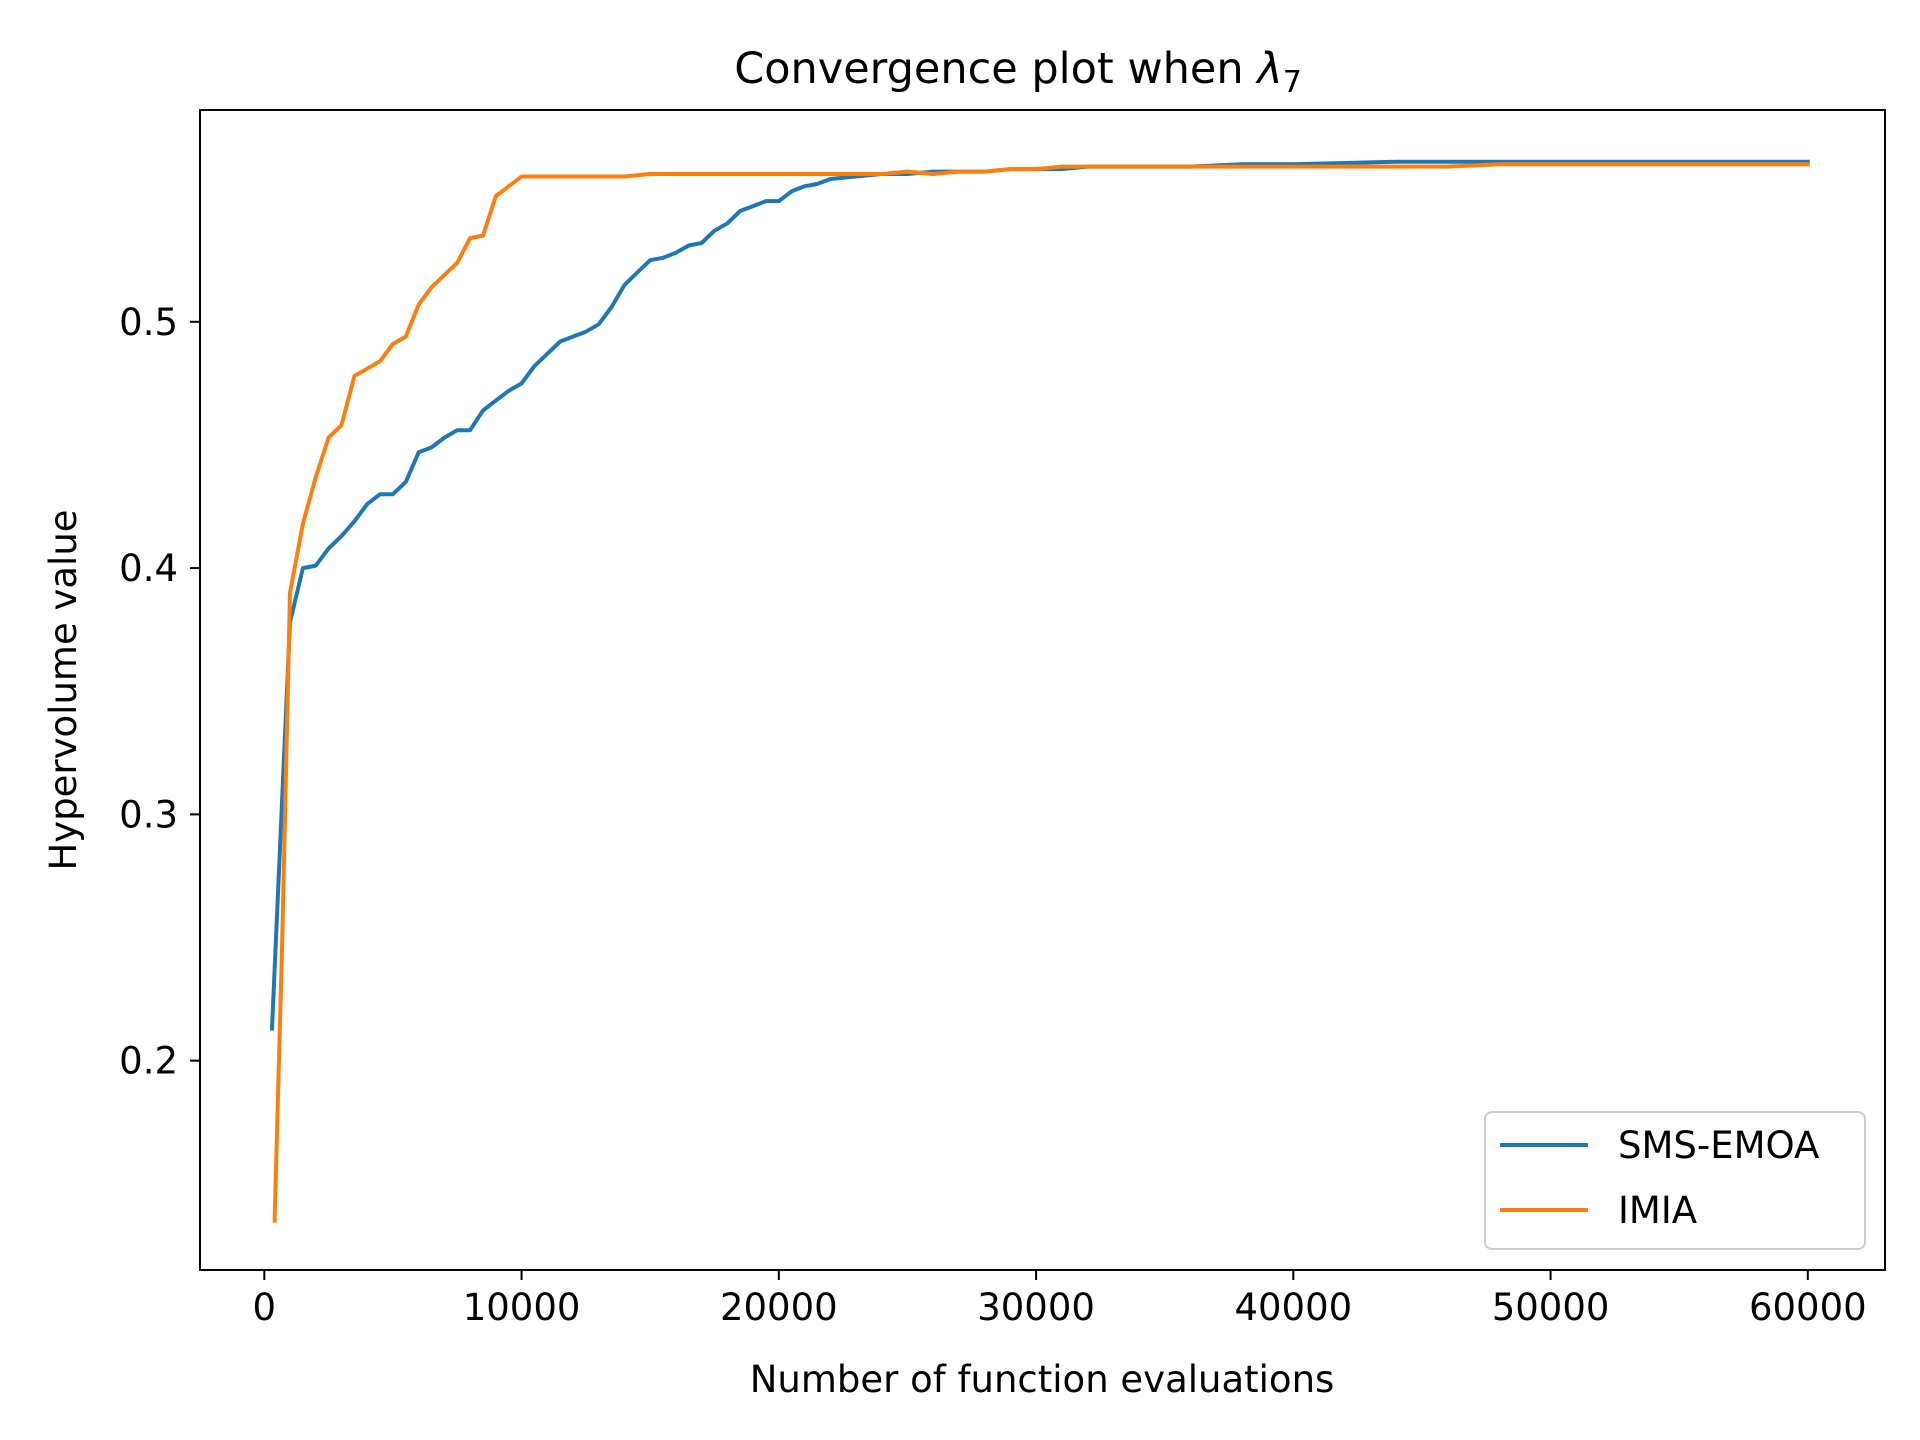 Image resolution: width=1920 pixels, height=1440 pixels. I want to click on x-tick-label: 50000, so click(1551, 1307).